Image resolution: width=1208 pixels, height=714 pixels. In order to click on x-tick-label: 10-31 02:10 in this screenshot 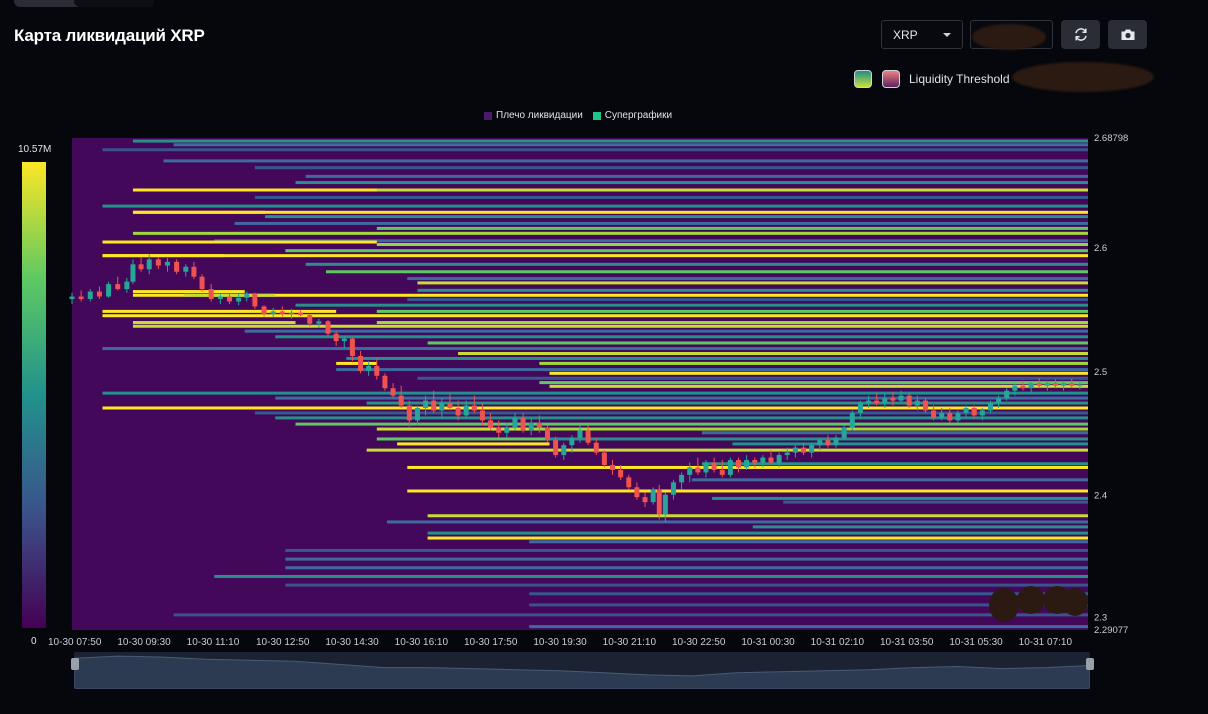, I will do `click(838, 642)`.